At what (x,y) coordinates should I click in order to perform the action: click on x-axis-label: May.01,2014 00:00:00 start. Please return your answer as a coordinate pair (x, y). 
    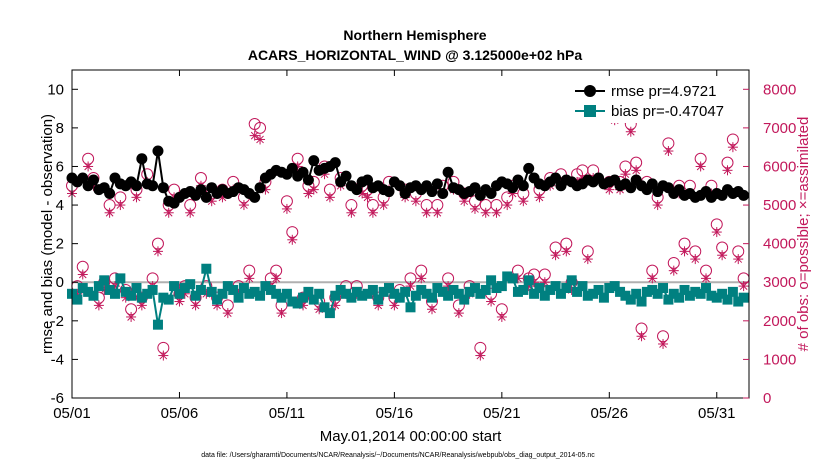
    Looking at the image, I should click on (411, 436).